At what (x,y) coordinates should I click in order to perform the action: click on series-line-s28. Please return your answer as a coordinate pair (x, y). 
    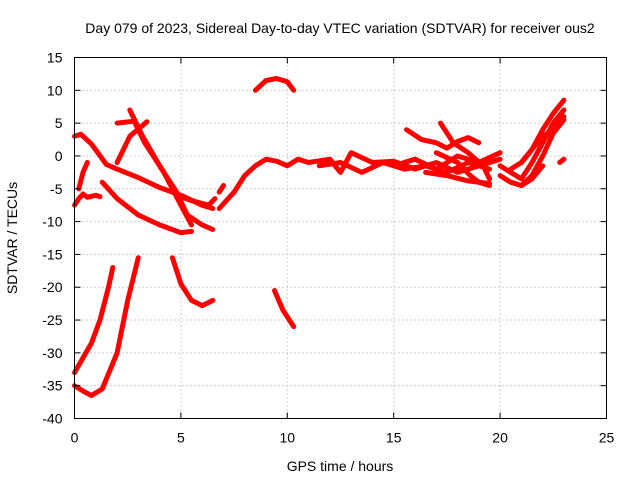
    Looking at the image, I should click on (562, 160).